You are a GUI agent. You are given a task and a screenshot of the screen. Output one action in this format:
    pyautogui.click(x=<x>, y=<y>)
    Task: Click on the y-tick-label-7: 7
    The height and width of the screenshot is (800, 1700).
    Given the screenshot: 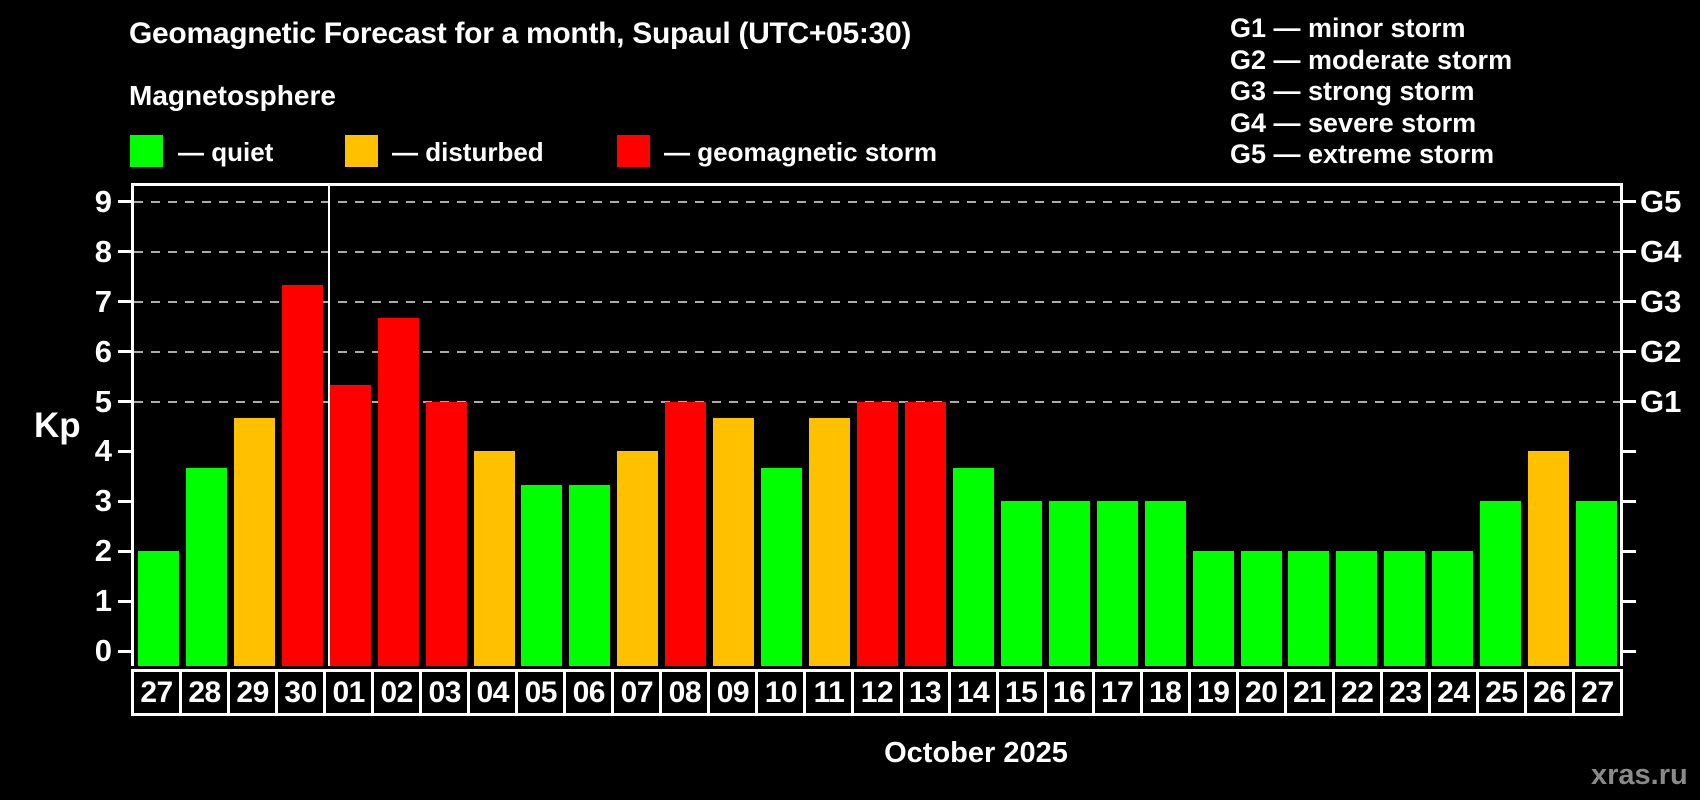 What is the action you would take?
    pyautogui.click(x=103, y=301)
    